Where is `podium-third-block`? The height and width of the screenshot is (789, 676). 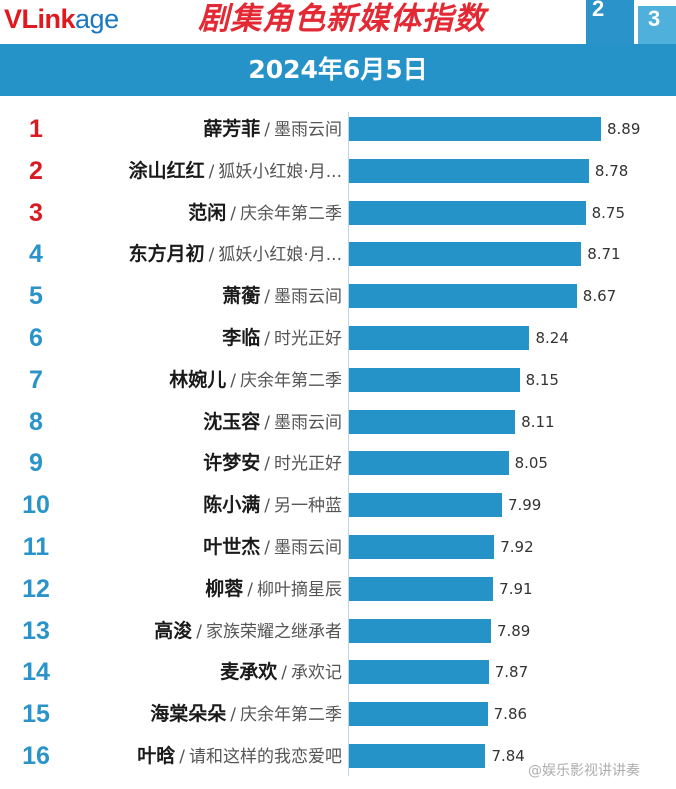
podium-third-block is located at coordinates (657, 25).